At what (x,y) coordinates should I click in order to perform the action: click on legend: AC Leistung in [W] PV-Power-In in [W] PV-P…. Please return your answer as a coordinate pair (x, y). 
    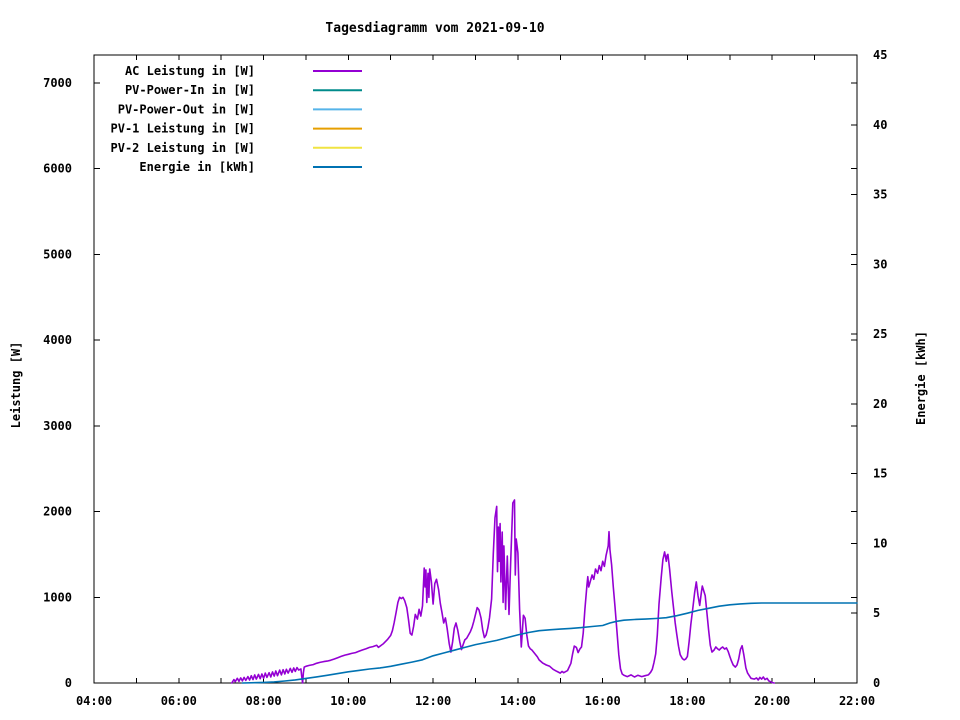
    Looking at the image, I should click on (236, 119).